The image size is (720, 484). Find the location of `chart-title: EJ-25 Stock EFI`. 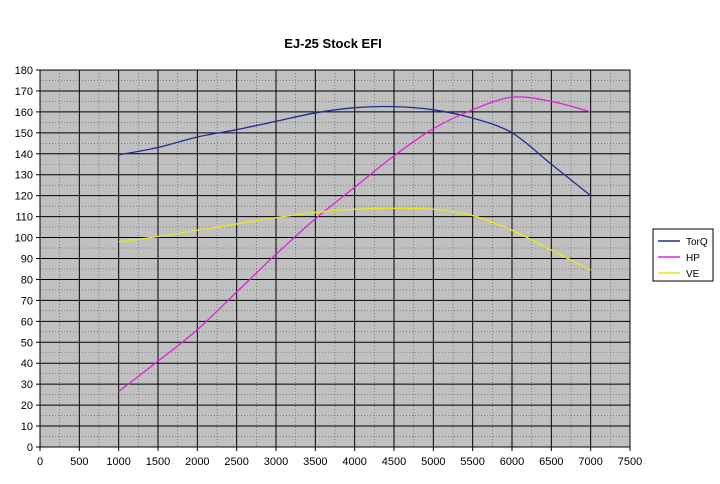

chart-title: EJ-25 Stock EFI is located at coordinates (333, 43).